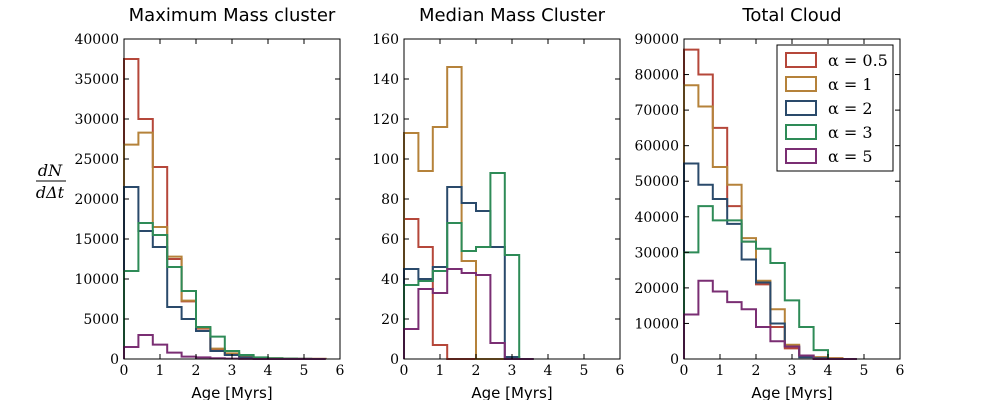 Image resolution: width=1000 pixels, height=400 pixels. Describe the element at coordinates (656, 40) in the screenshot. I see `y-tick-label: 90000` at that location.